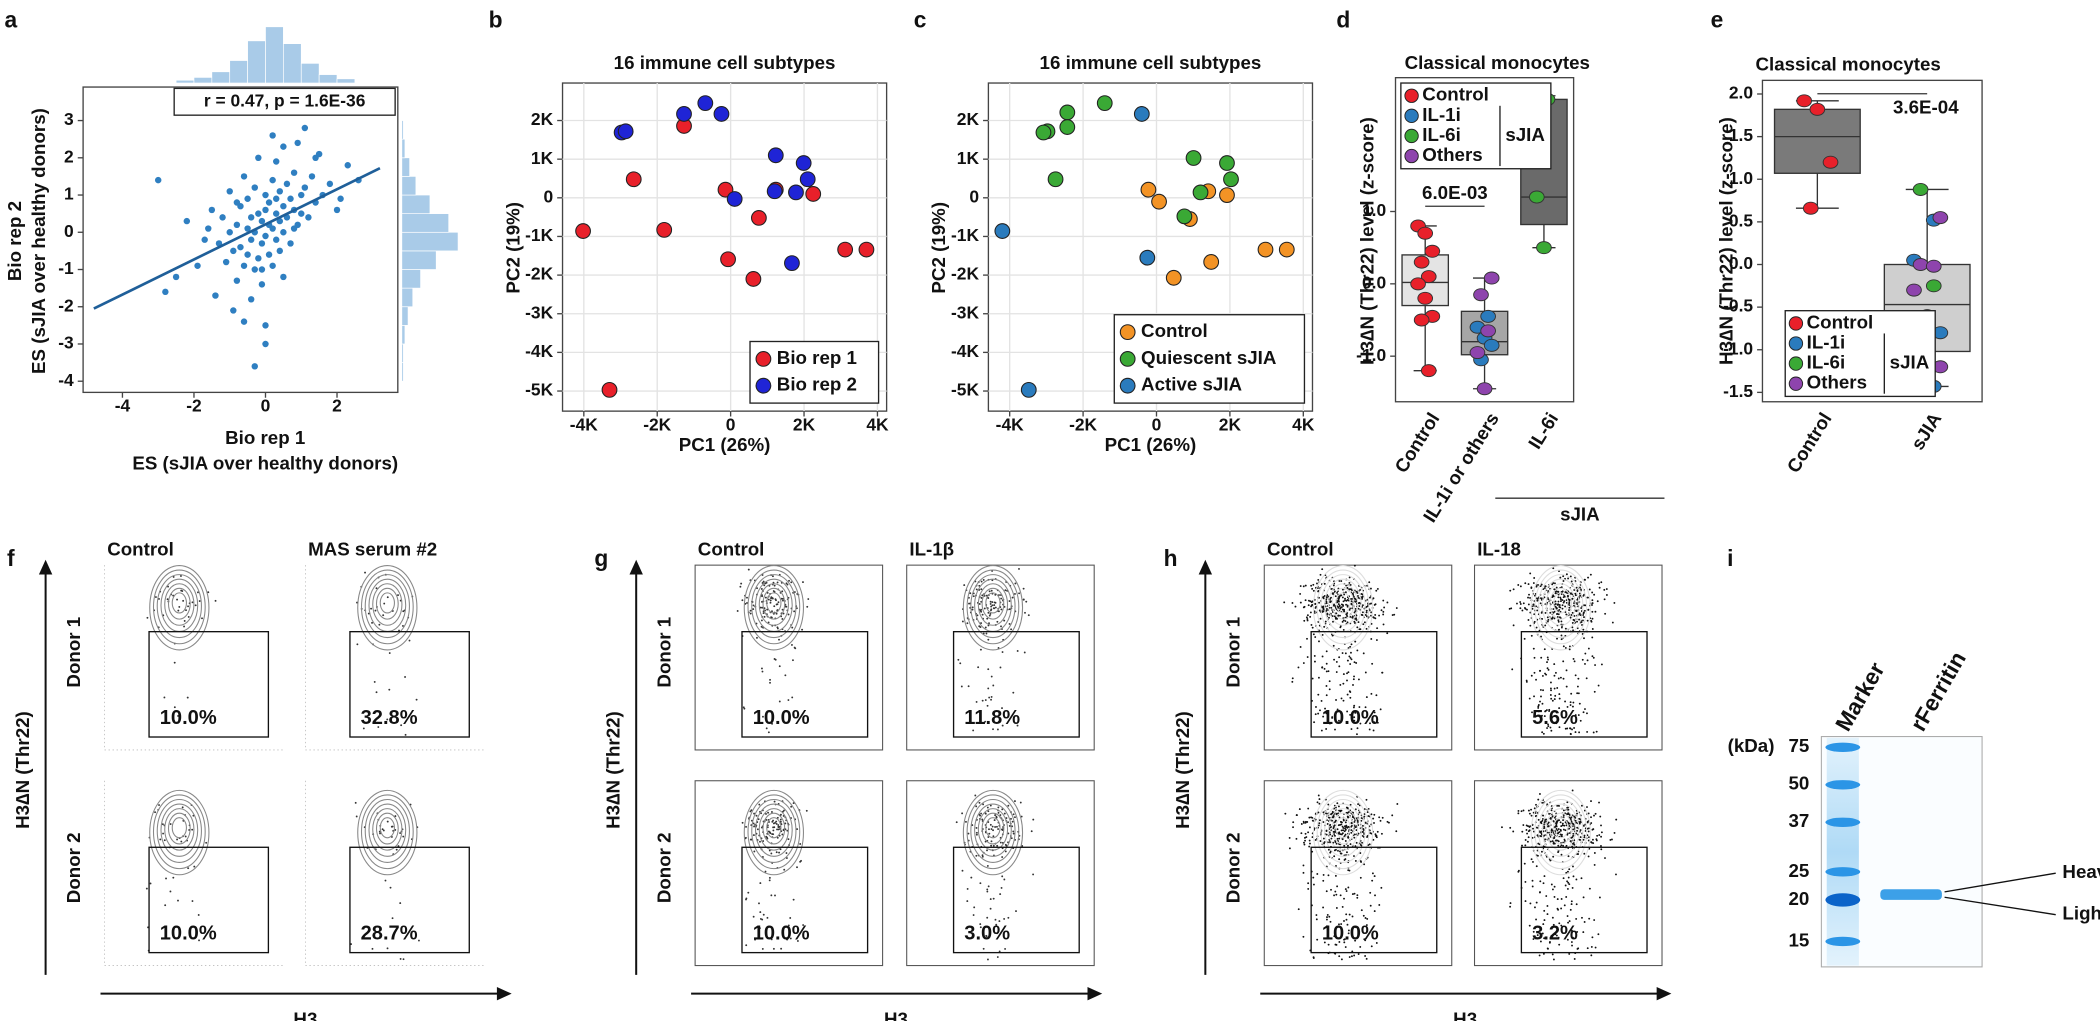 The height and width of the screenshot is (1021, 2100). Describe the element at coordinates (789, 873) in the screenshot. I see `plot-frame` at that location.